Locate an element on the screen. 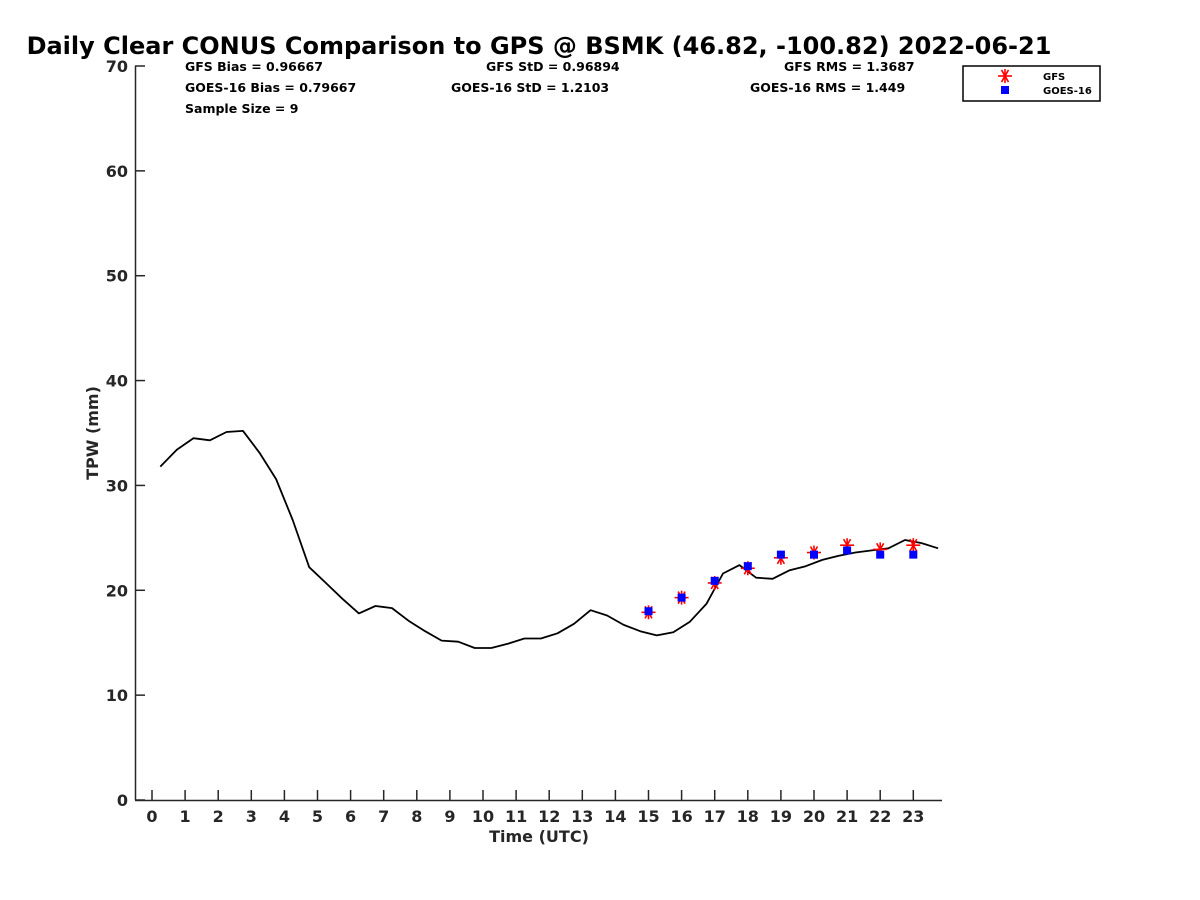 The width and height of the screenshot is (1200, 900). x-tick-label: 13 is located at coordinates (582, 816).